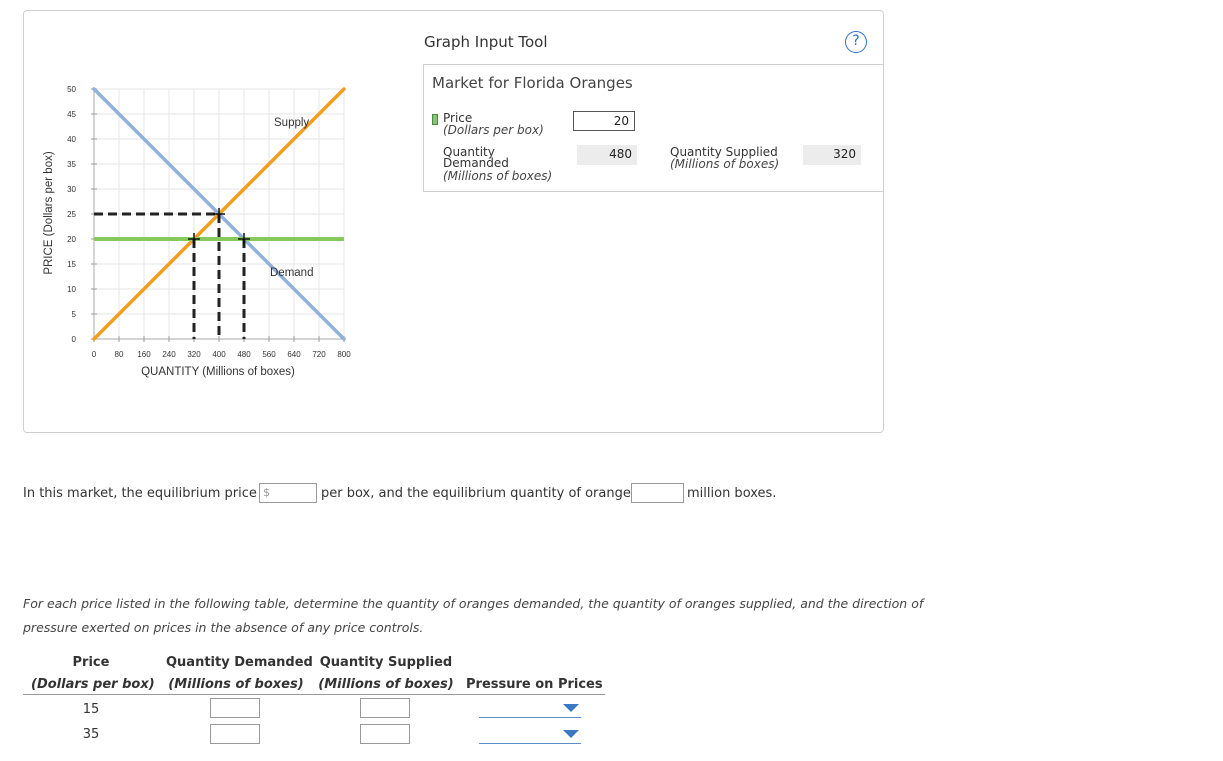 This screenshot has height=761, width=1223. What do you see at coordinates (344, 354) in the screenshot?
I see `x-tick-label: 800` at bounding box center [344, 354].